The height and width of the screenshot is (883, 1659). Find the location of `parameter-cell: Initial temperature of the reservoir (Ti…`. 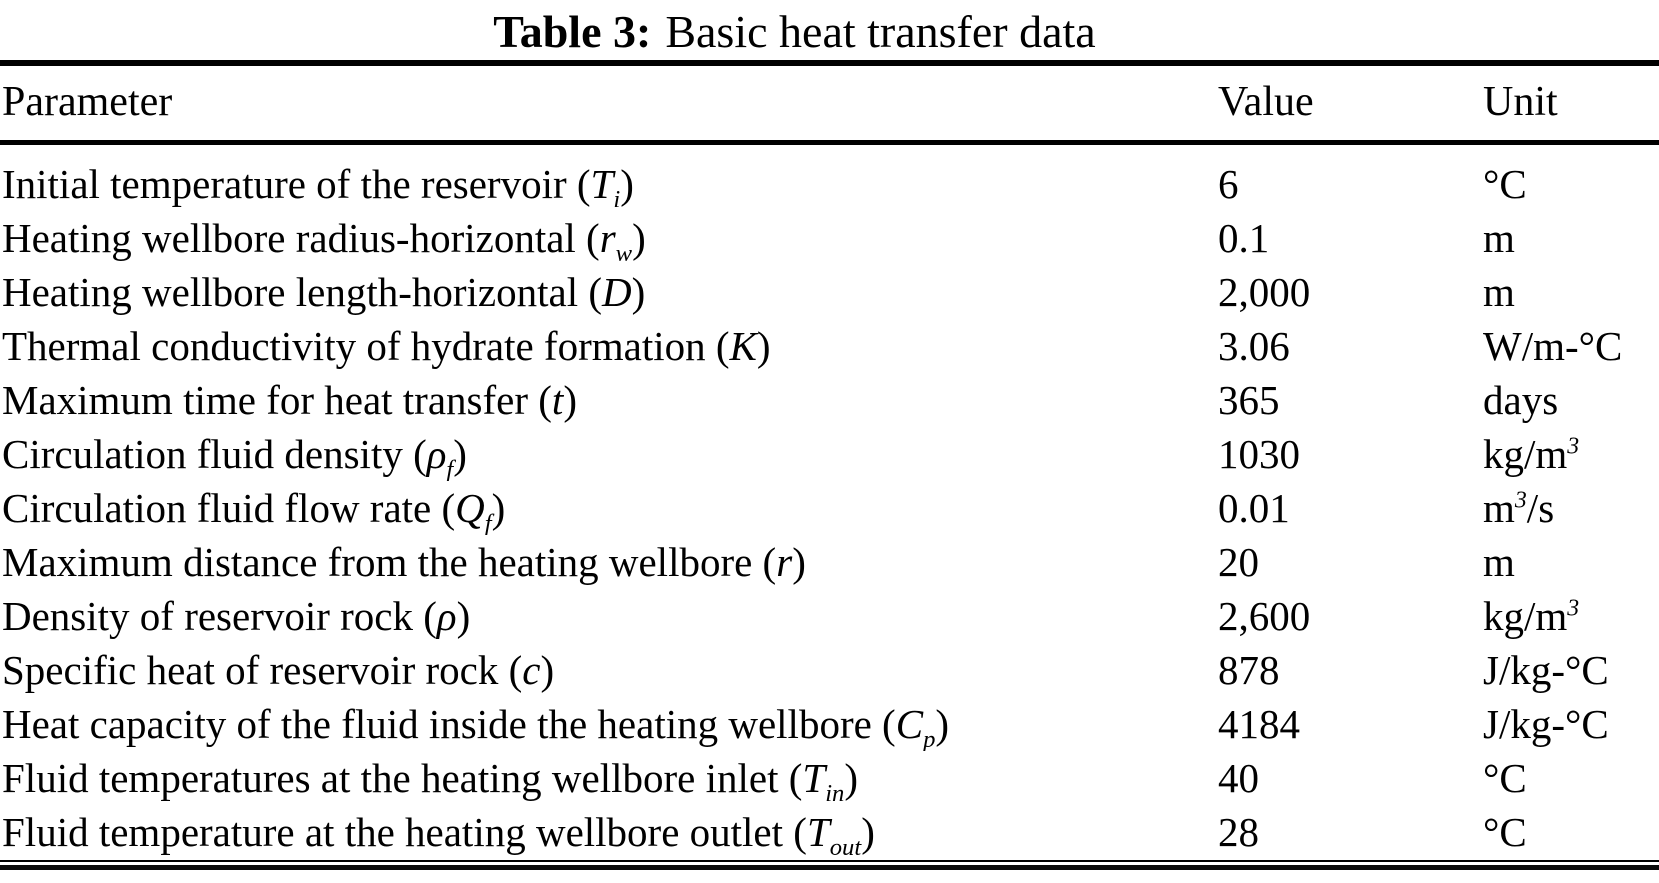

parameter-cell: Initial temperature of the reservoir (Ti… is located at coordinates (318, 186).